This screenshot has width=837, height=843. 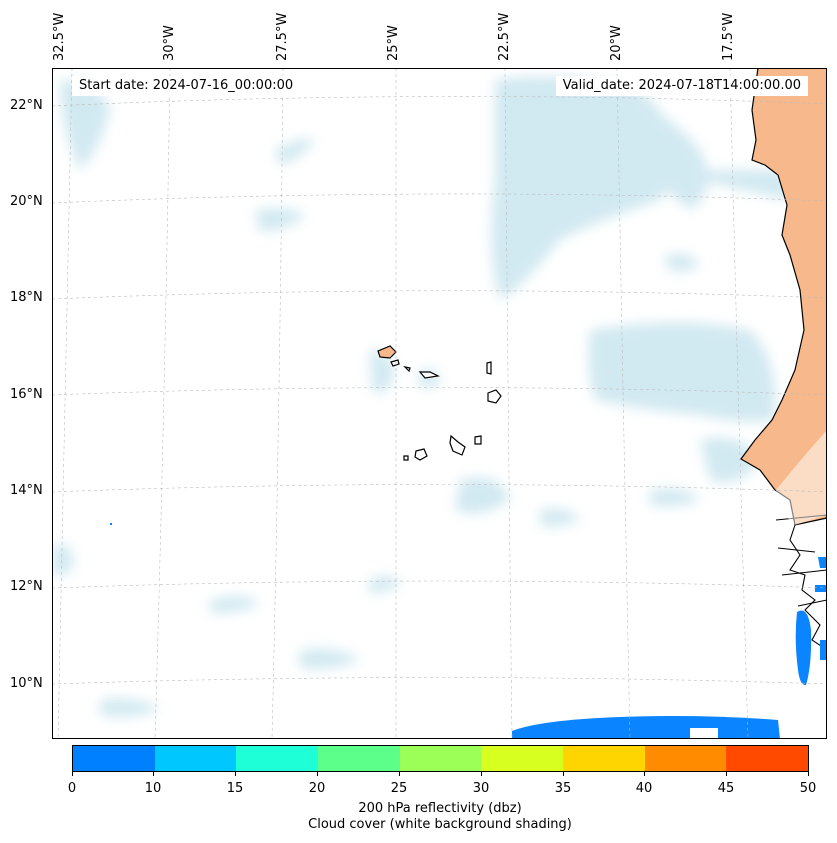 I want to click on valid-date-label: Valid_date: 2024-07-18T14:00:00.00, so click(x=681, y=86).